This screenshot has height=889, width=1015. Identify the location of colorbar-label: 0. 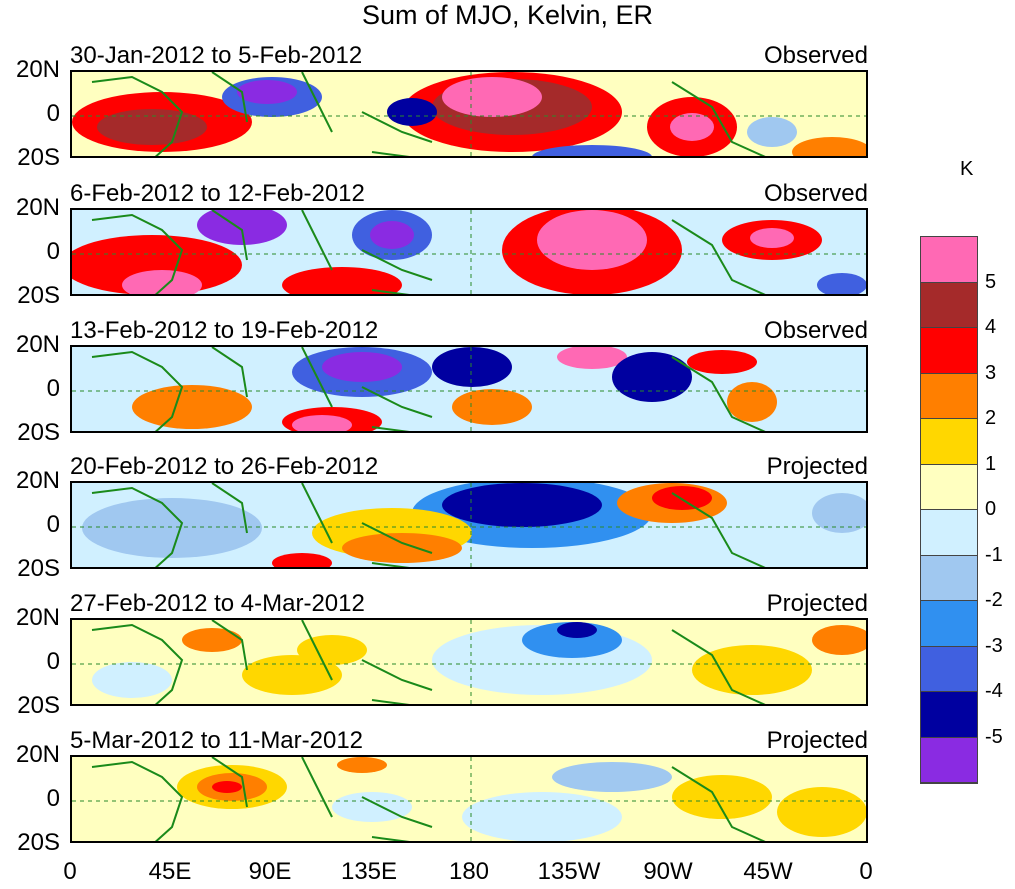
(991, 509).